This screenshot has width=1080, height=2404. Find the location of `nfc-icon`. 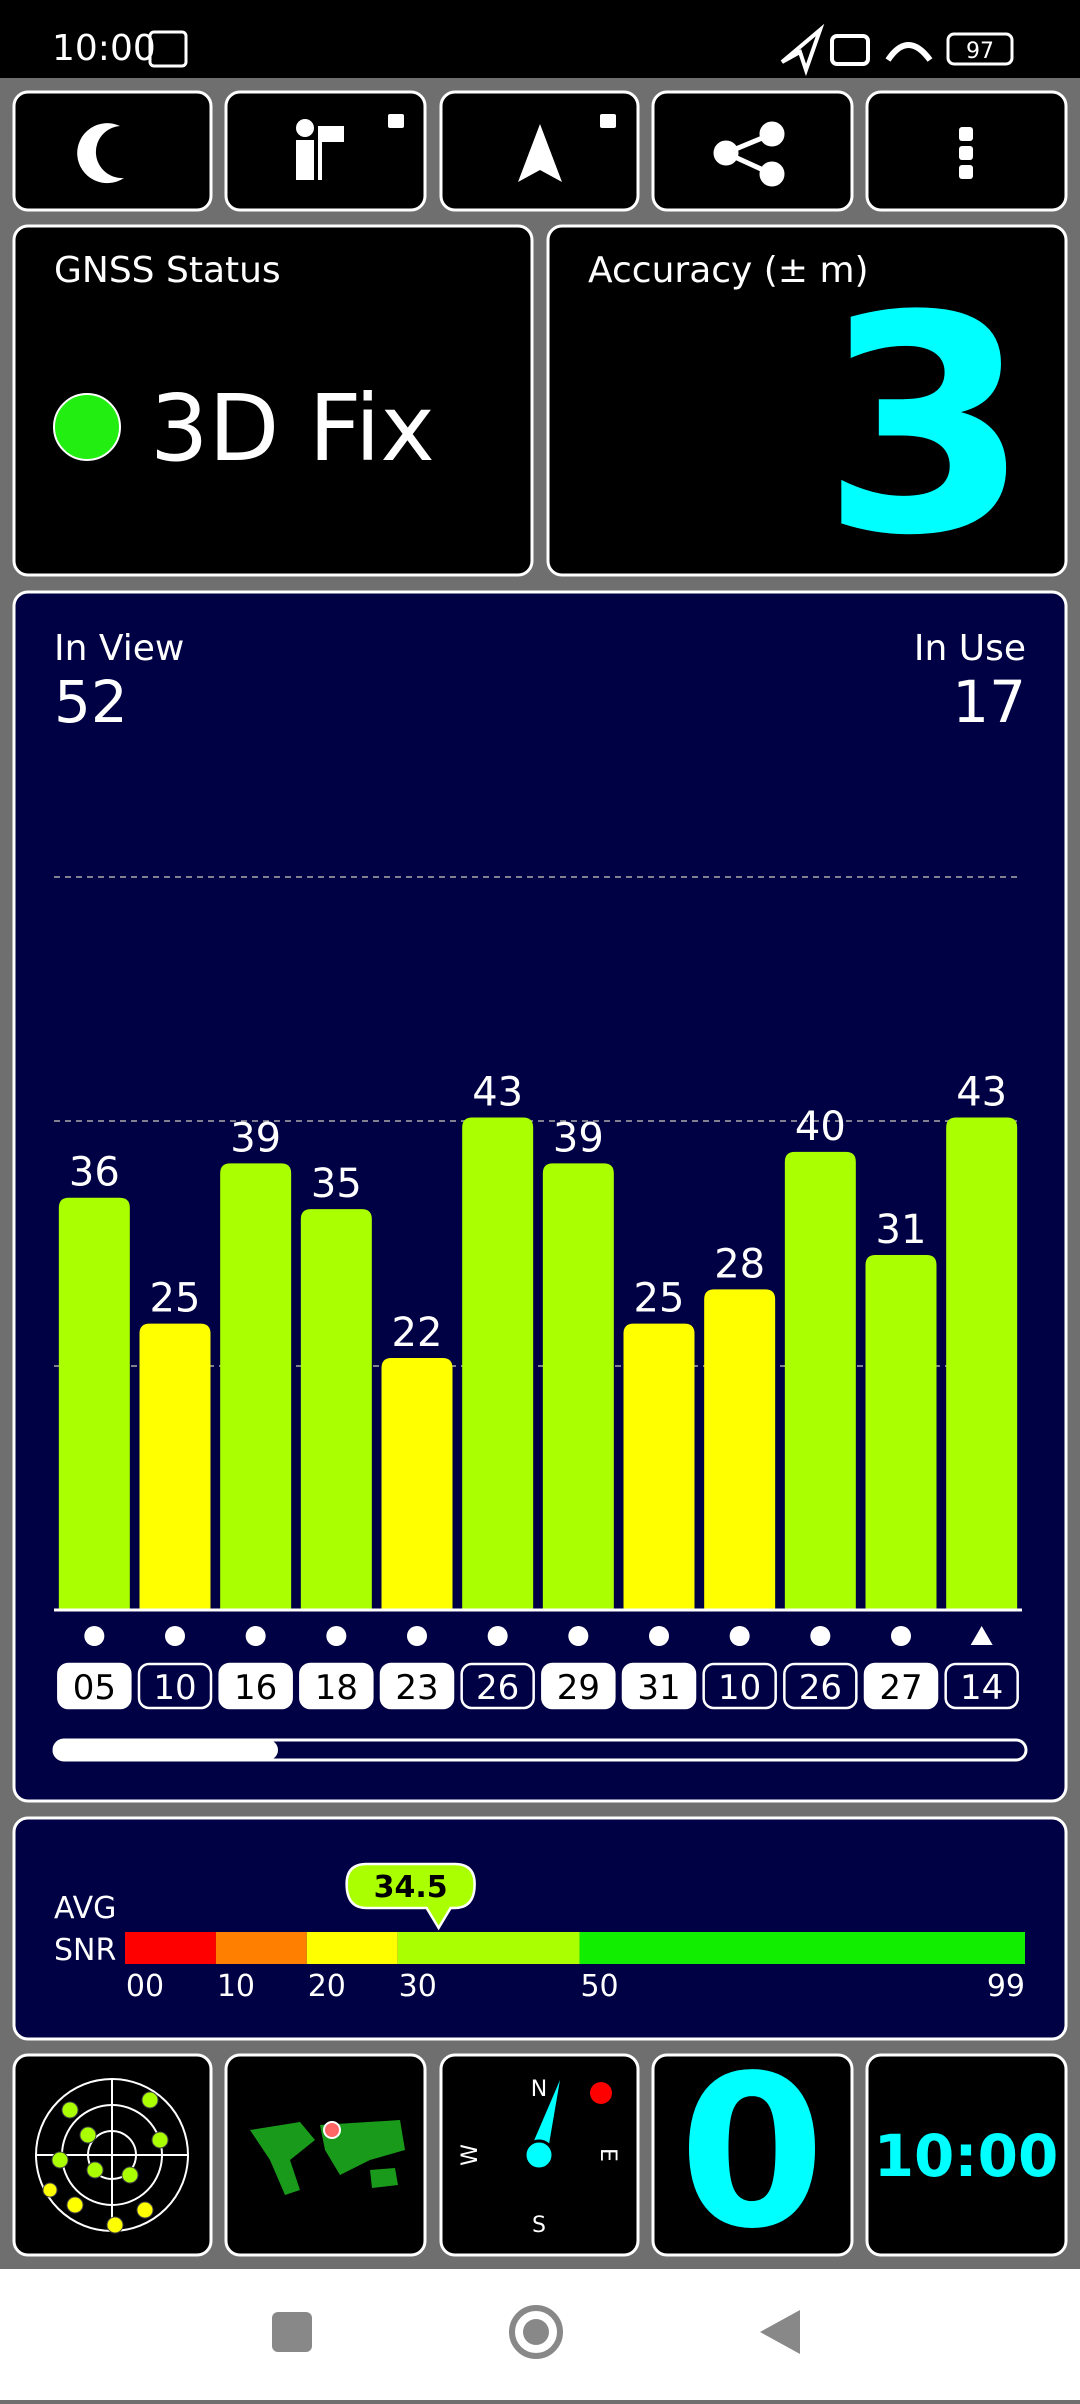

nfc-icon is located at coordinates (168, 49).